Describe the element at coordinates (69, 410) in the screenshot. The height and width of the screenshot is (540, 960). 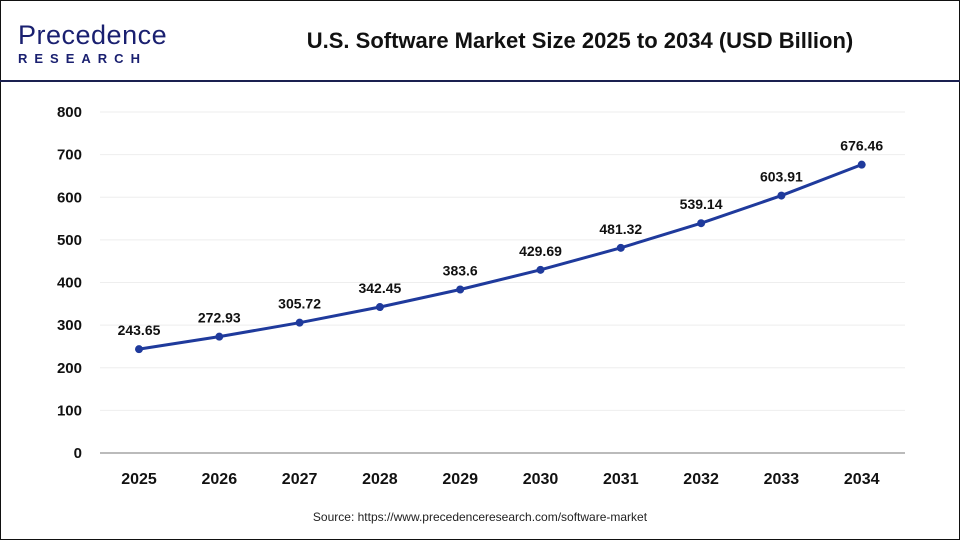
I see `y-tick-label: 100` at that location.